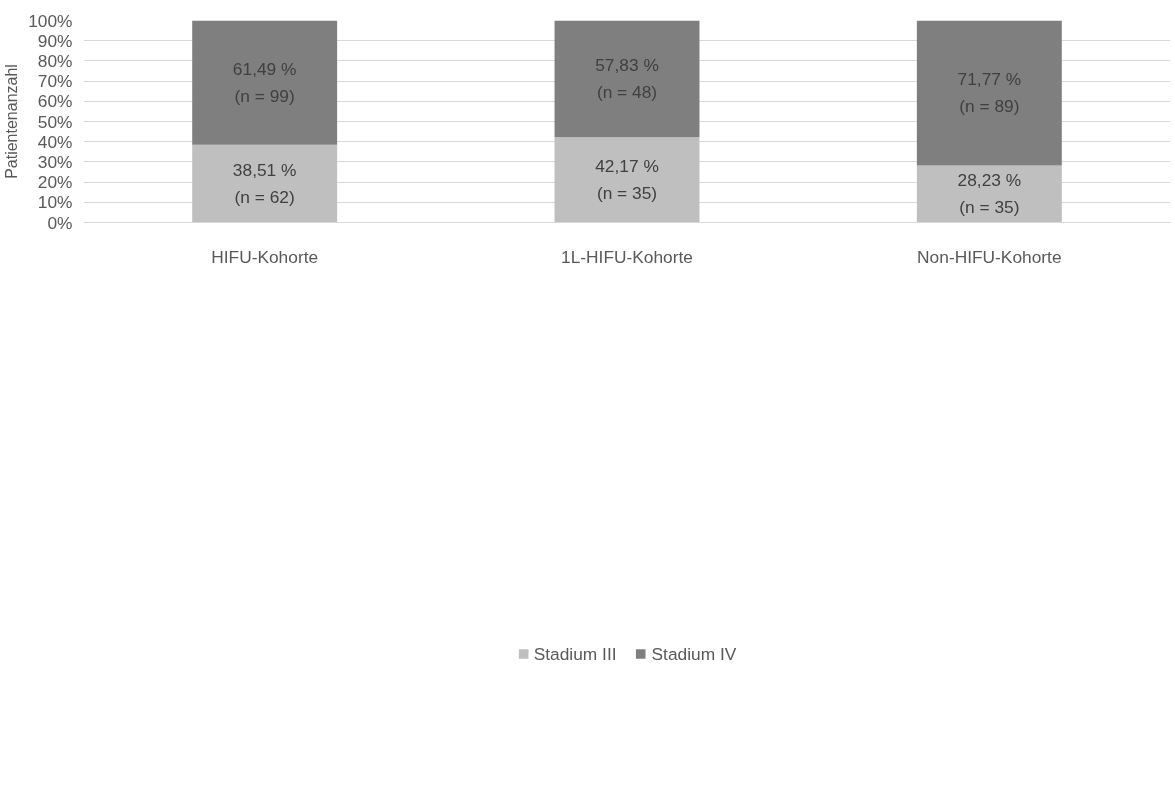 This screenshot has height=789, width=1175. I want to click on y-tick-label: 100%, so click(50, 20).